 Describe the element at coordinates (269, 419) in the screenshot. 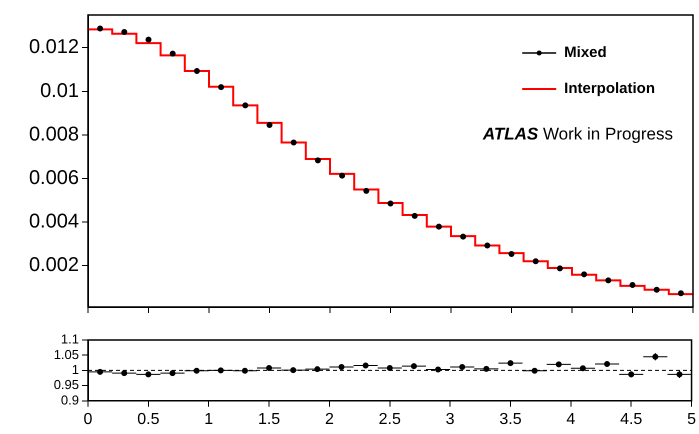

I see `x-tick-label: 1.5` at that location.